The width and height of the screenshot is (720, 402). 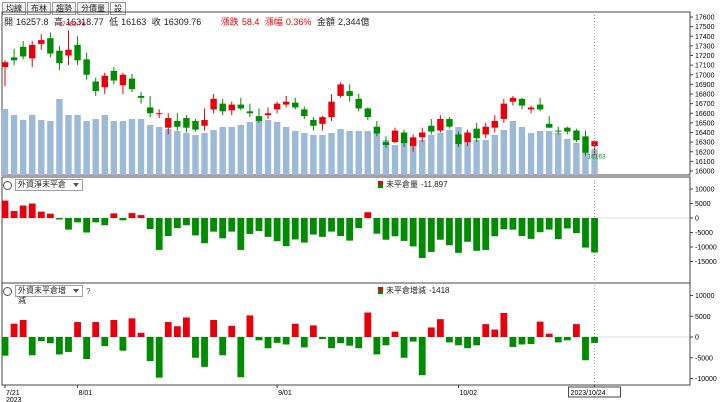 I want to click on oichg-tick-label: -10000, so click(x=706, y=379).